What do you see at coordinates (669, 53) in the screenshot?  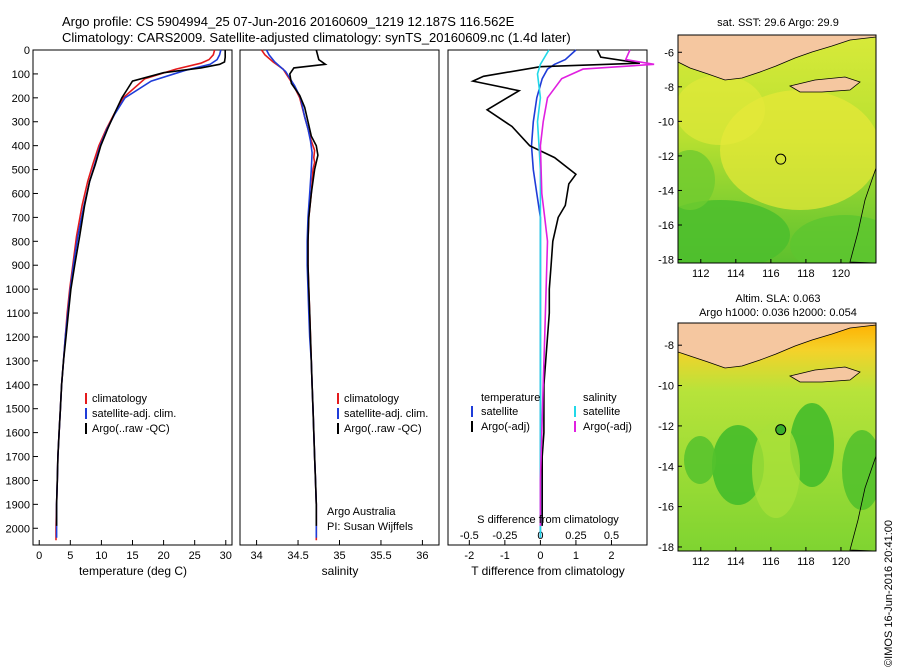 I see `map-lat-tick-label: -6` at bounding box center [669, 53].